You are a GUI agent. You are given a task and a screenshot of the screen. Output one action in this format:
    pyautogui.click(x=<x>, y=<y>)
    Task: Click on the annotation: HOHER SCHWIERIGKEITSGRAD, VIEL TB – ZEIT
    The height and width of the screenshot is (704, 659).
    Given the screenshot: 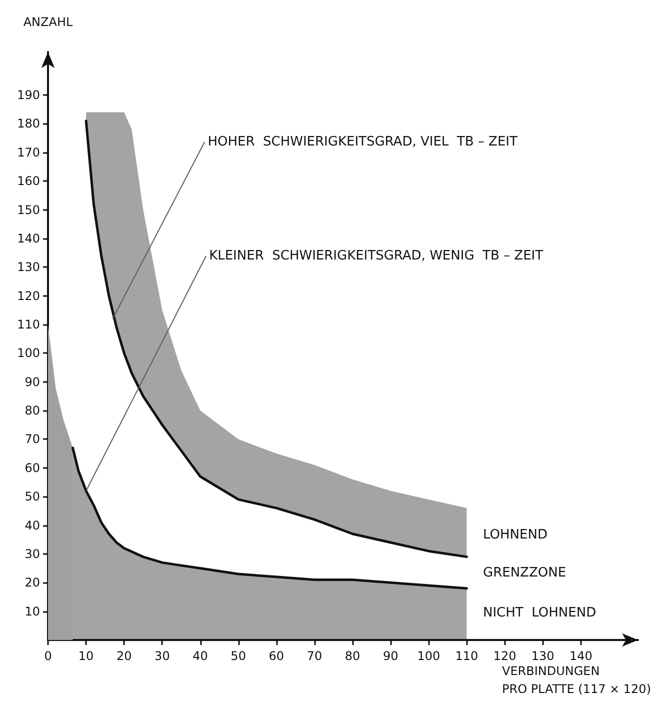 What is the action you would take?
    pyautogui.click(x=363, y=142)
    